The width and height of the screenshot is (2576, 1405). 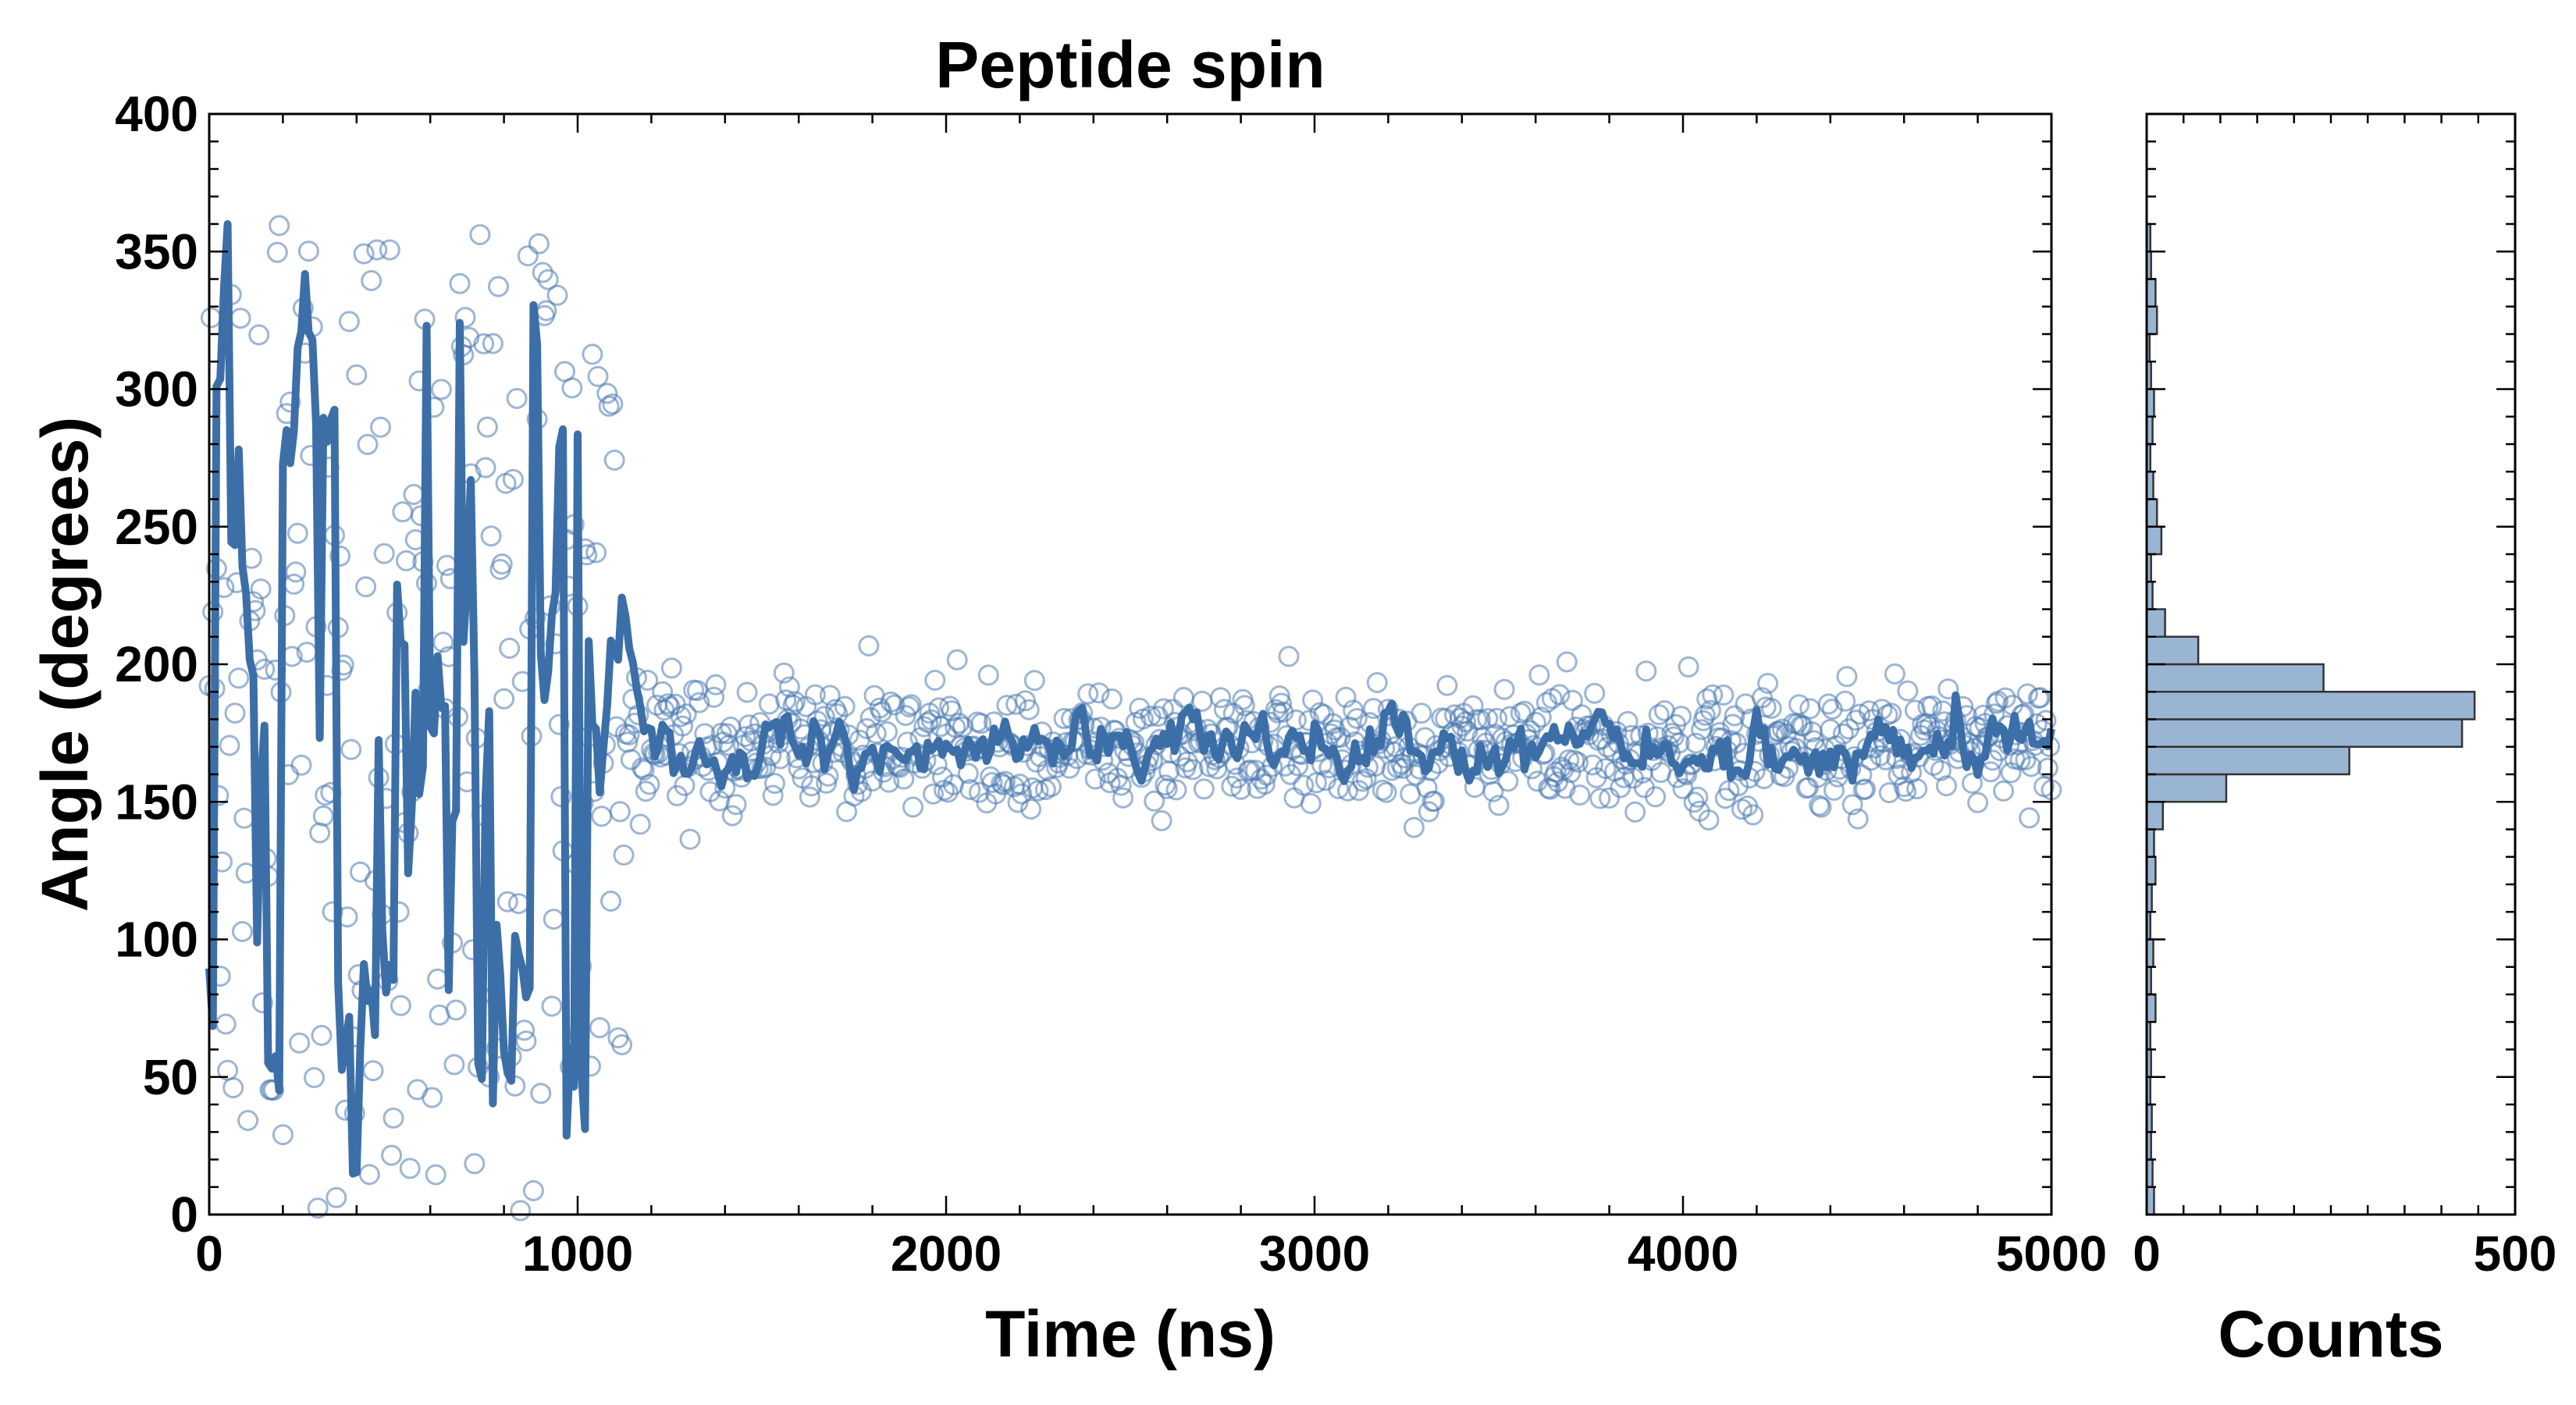 I want to click on x-tick-label: 3000, so click(x=1314, y=1253).